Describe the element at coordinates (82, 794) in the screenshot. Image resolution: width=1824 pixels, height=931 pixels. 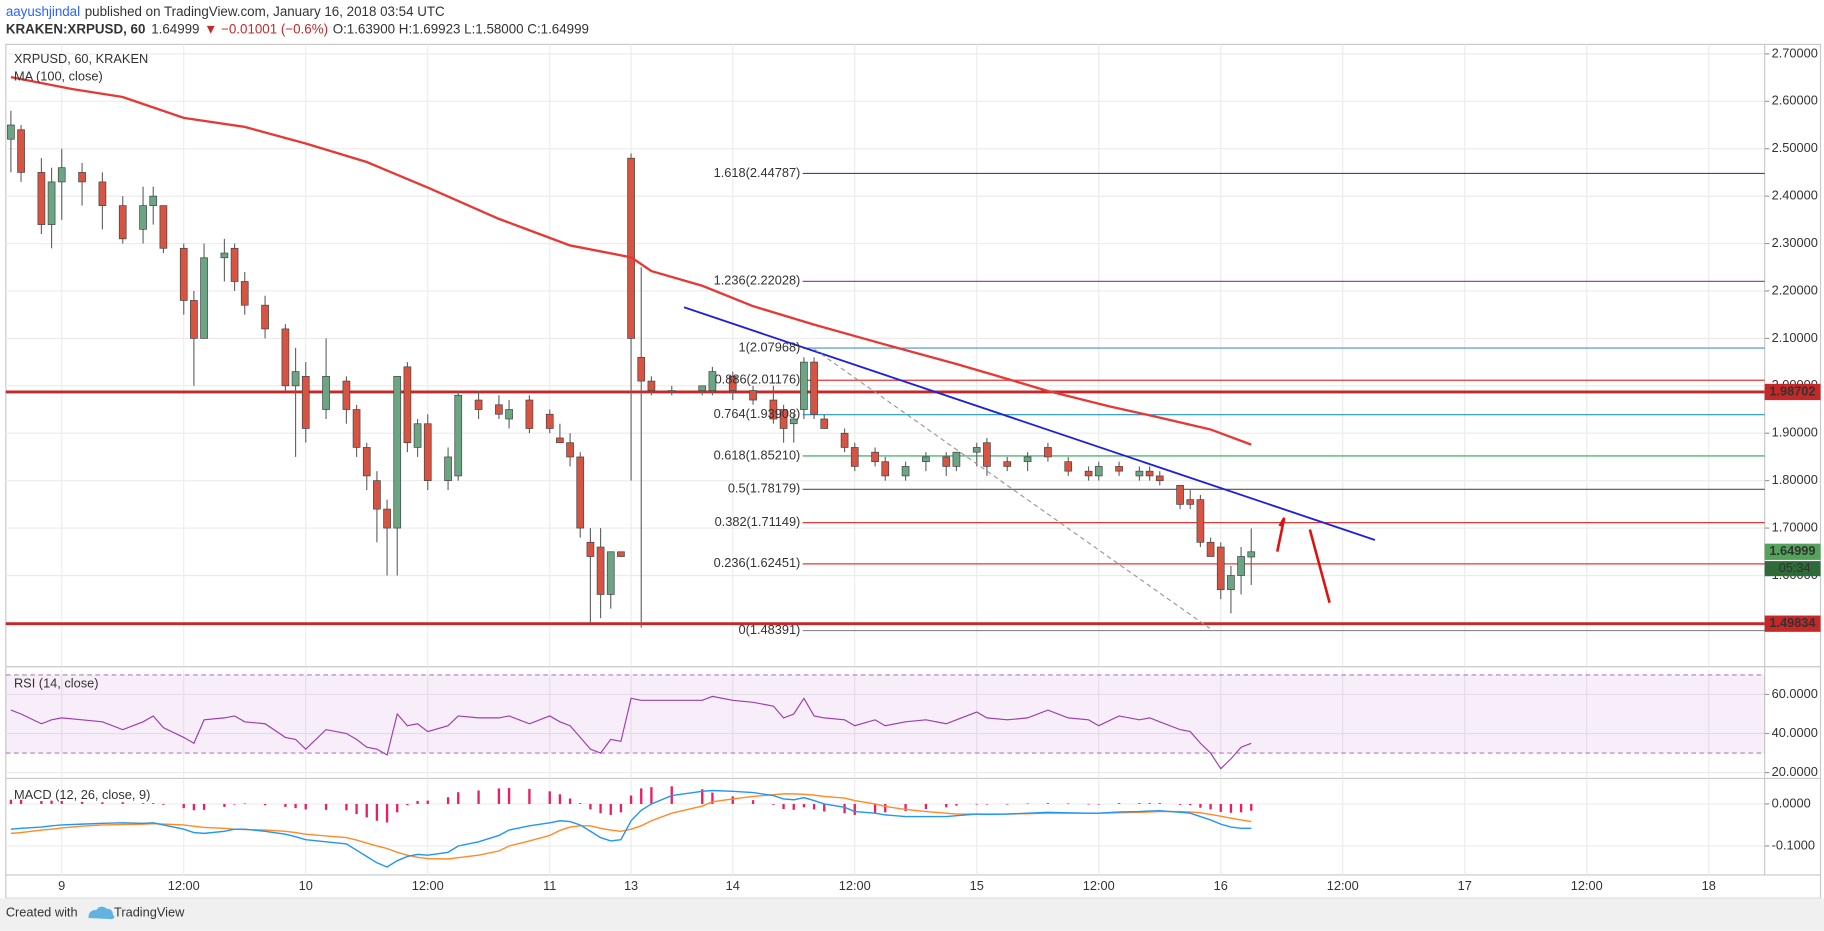
I see `macd-legend: MACD (12, 26, close, 9)` at that location.